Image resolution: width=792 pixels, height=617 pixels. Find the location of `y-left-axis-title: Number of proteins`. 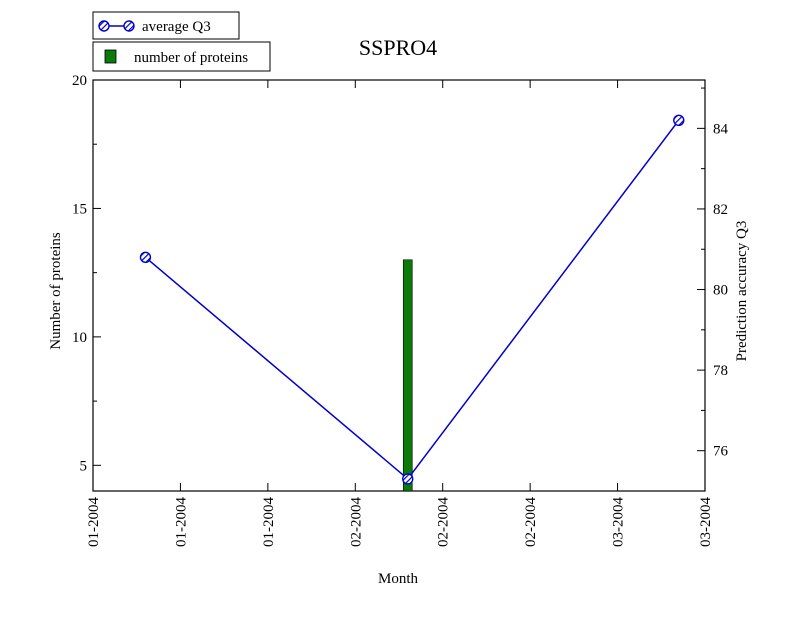

y-left-axis-title: Number of proteins is located at coordinates (56, 291).